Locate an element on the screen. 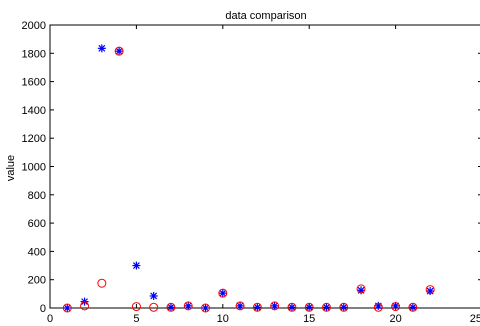 The width and height of the screenshot is (480, 326). chart-title: data comparison is located at coordinates (265, 16).